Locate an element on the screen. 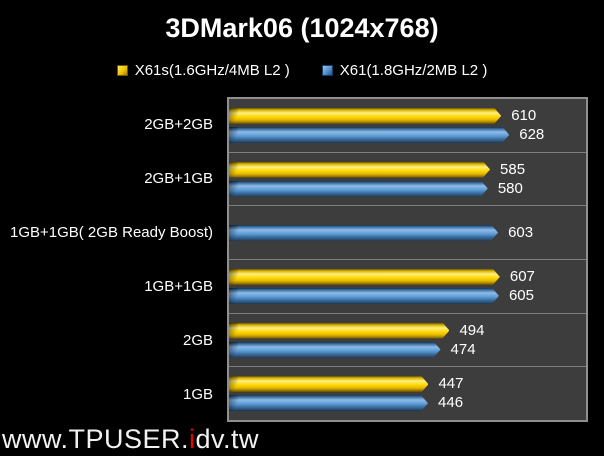  category-label: 2GB+2GB is located at coordinates (178, 124).